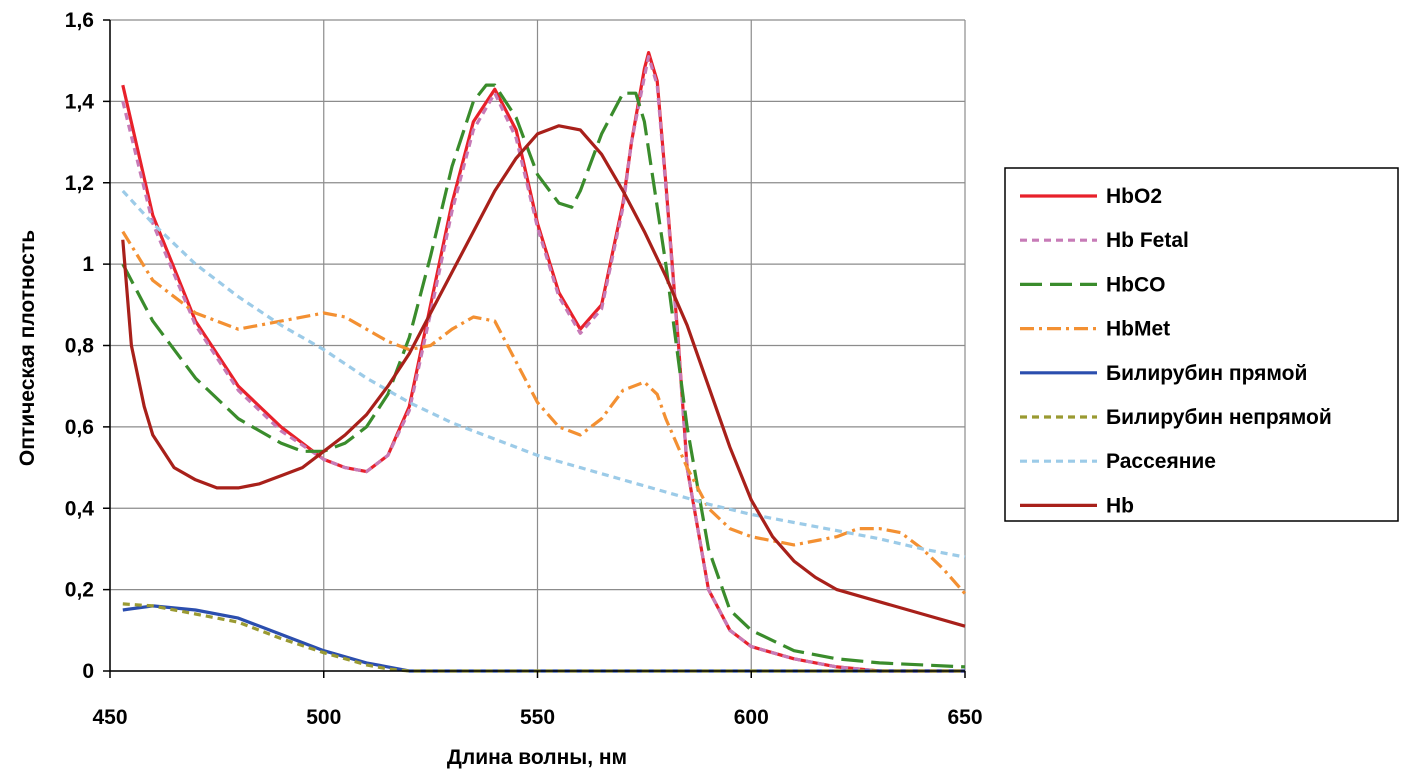 This screenshot has width=1403, height=775. What do you see at coordinates (1138, 329) in the screenshot?
I see `legend-label-3: HbMet` at bounding box center [1138, 329].